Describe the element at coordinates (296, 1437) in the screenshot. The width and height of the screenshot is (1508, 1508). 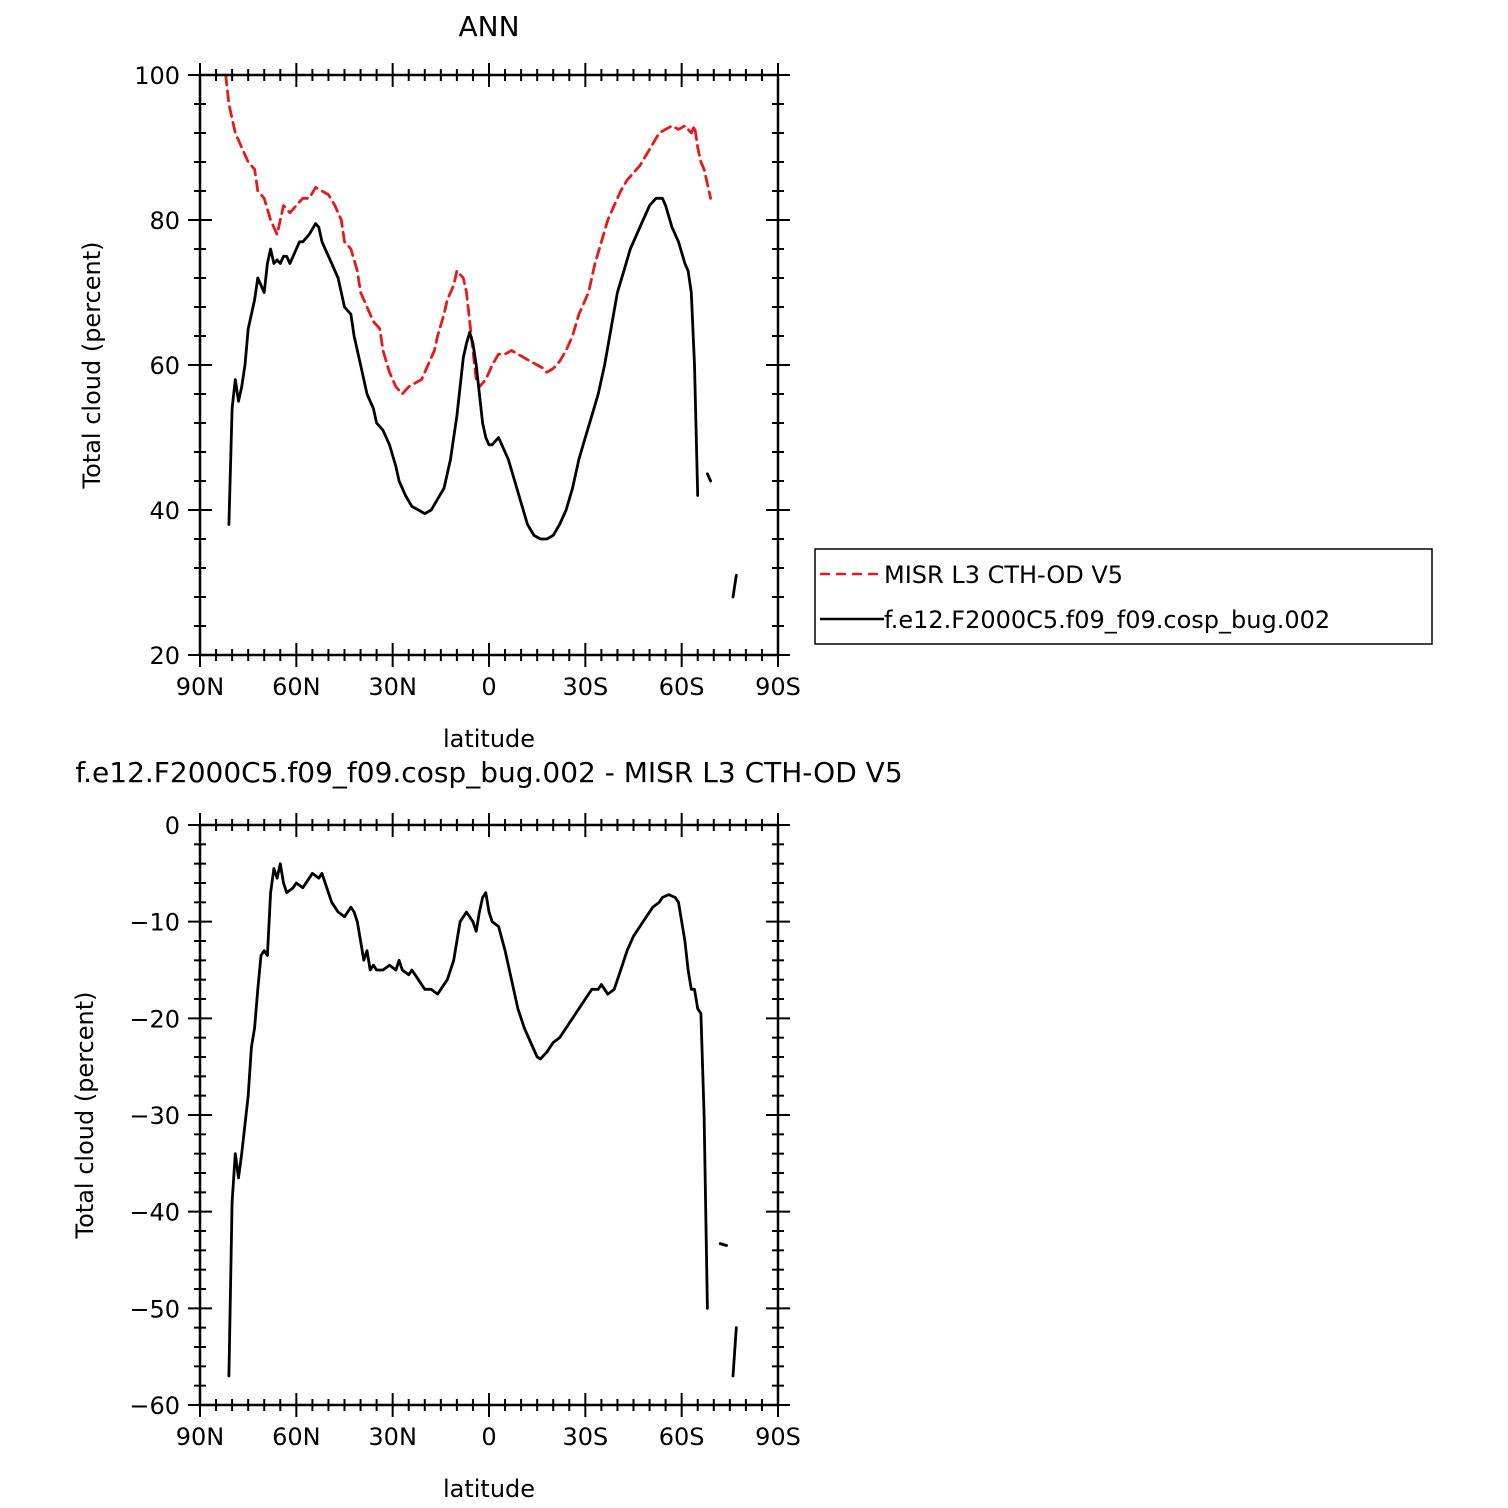
I see `bottom-xtick-label: 60N` at that location.